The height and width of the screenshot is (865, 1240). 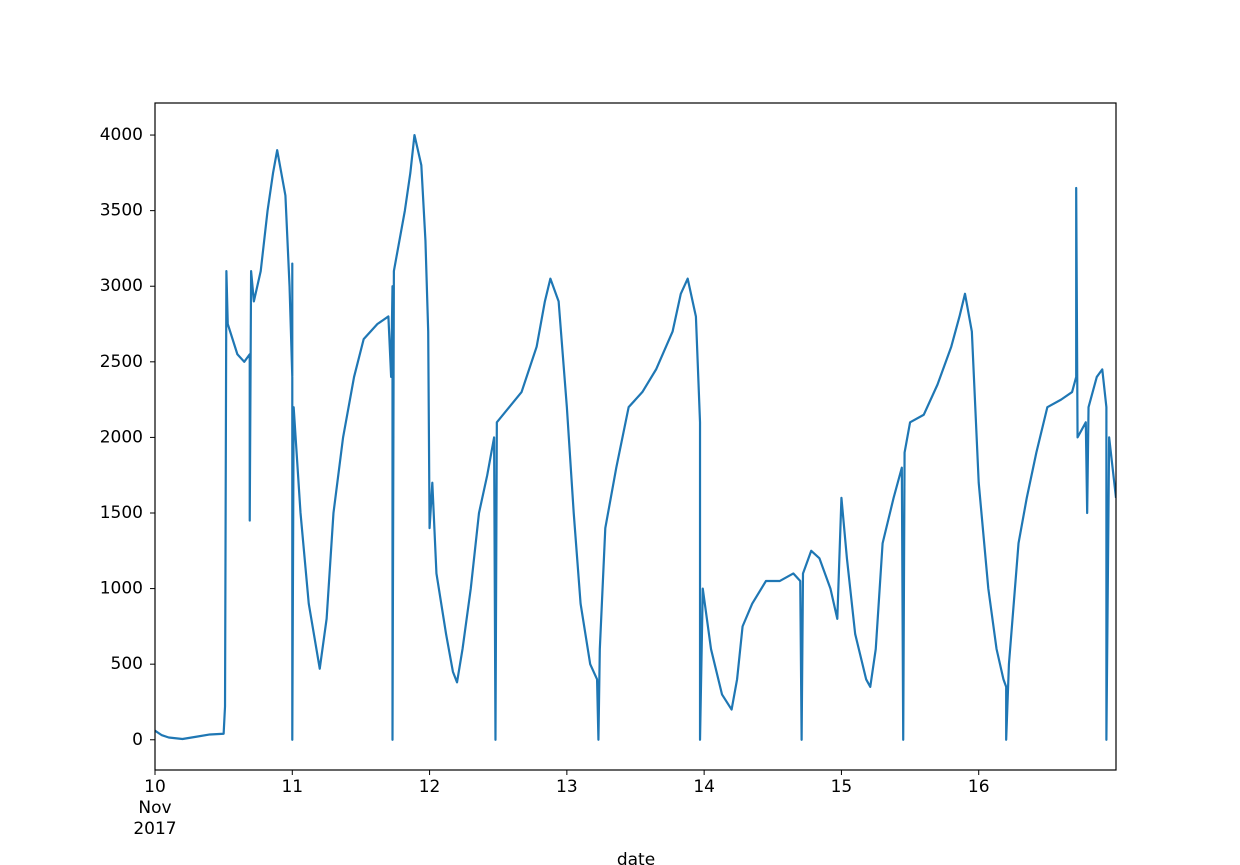 I want to click on x-tick-label: 14, so click(x=704, y=787).